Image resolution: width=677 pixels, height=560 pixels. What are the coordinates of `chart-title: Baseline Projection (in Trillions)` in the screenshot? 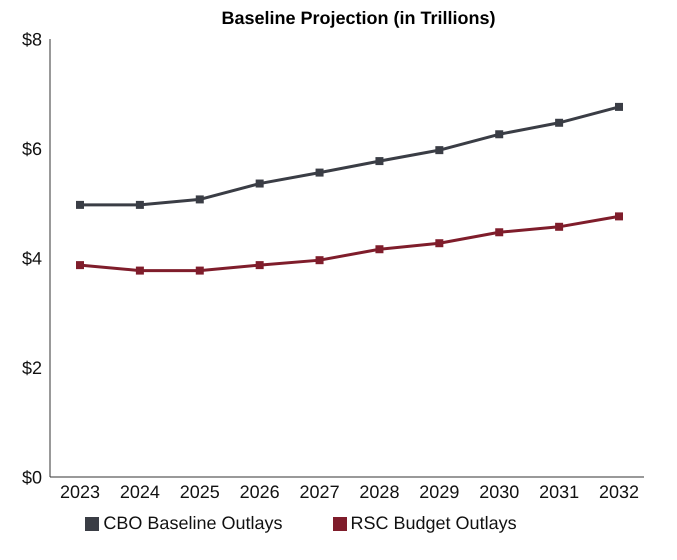 It's located at (358, 18).